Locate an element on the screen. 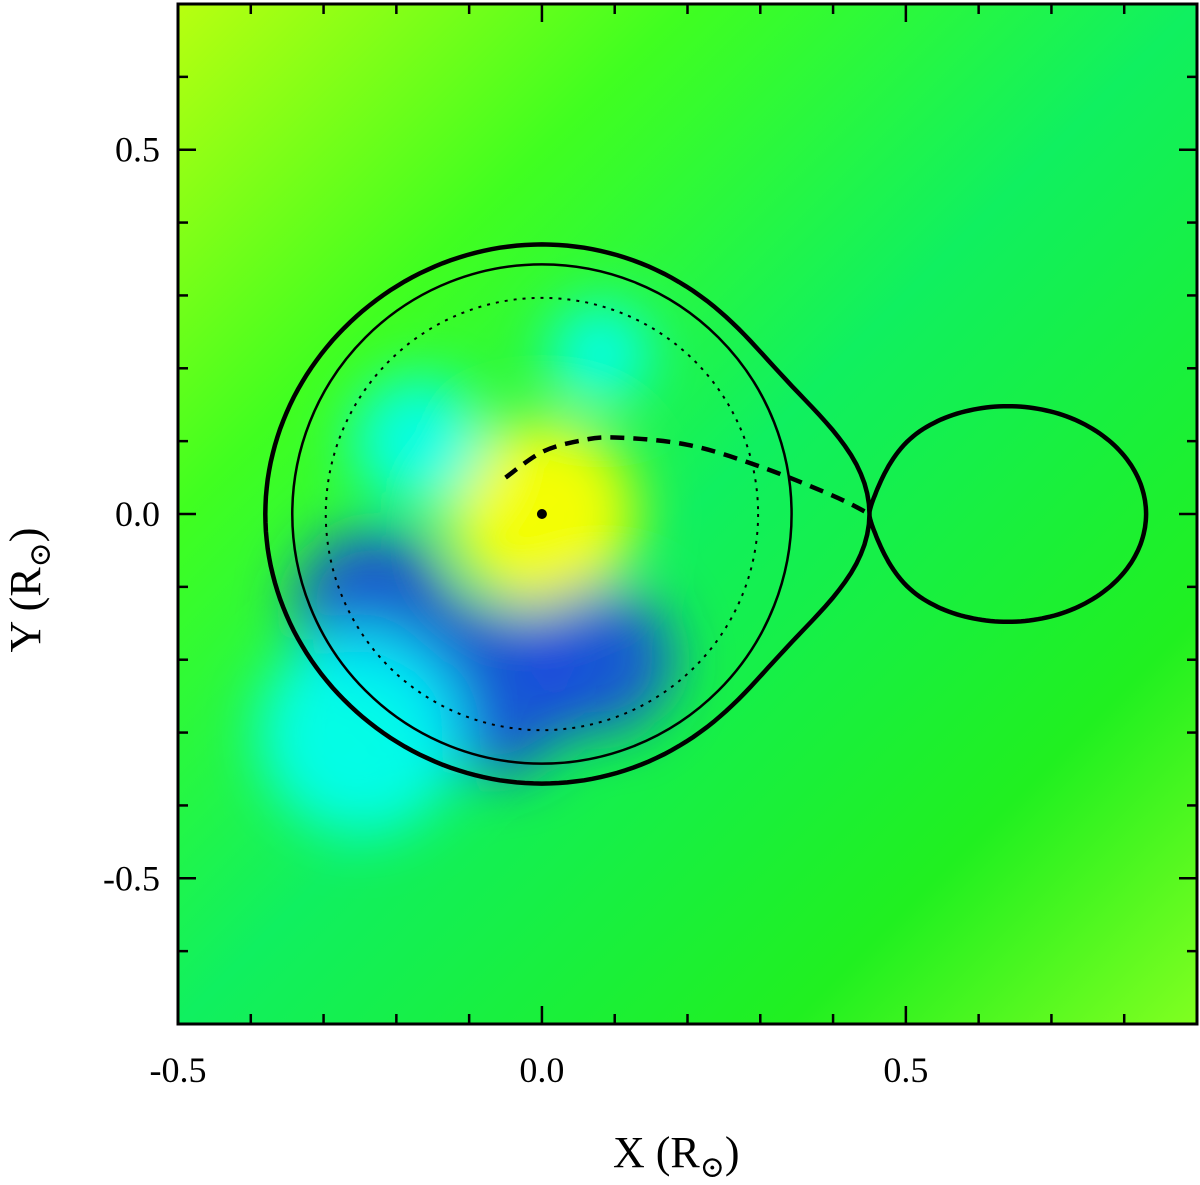  dotted-circle is located at coordinates (542, 514).